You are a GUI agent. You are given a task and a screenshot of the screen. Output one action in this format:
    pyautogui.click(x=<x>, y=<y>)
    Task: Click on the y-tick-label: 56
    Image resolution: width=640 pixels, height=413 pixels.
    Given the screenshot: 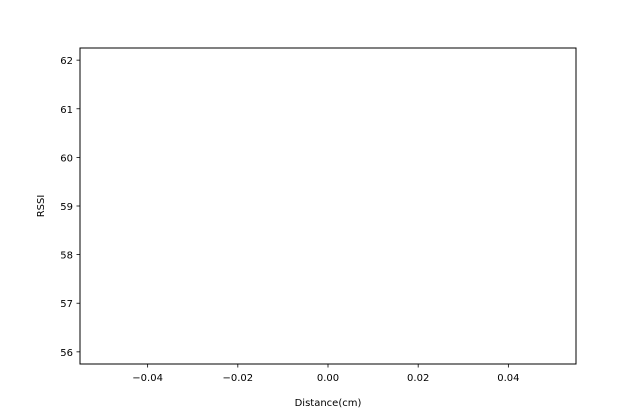 What is the action you would take?
    pyautogui.click(x=66, y=353)
    